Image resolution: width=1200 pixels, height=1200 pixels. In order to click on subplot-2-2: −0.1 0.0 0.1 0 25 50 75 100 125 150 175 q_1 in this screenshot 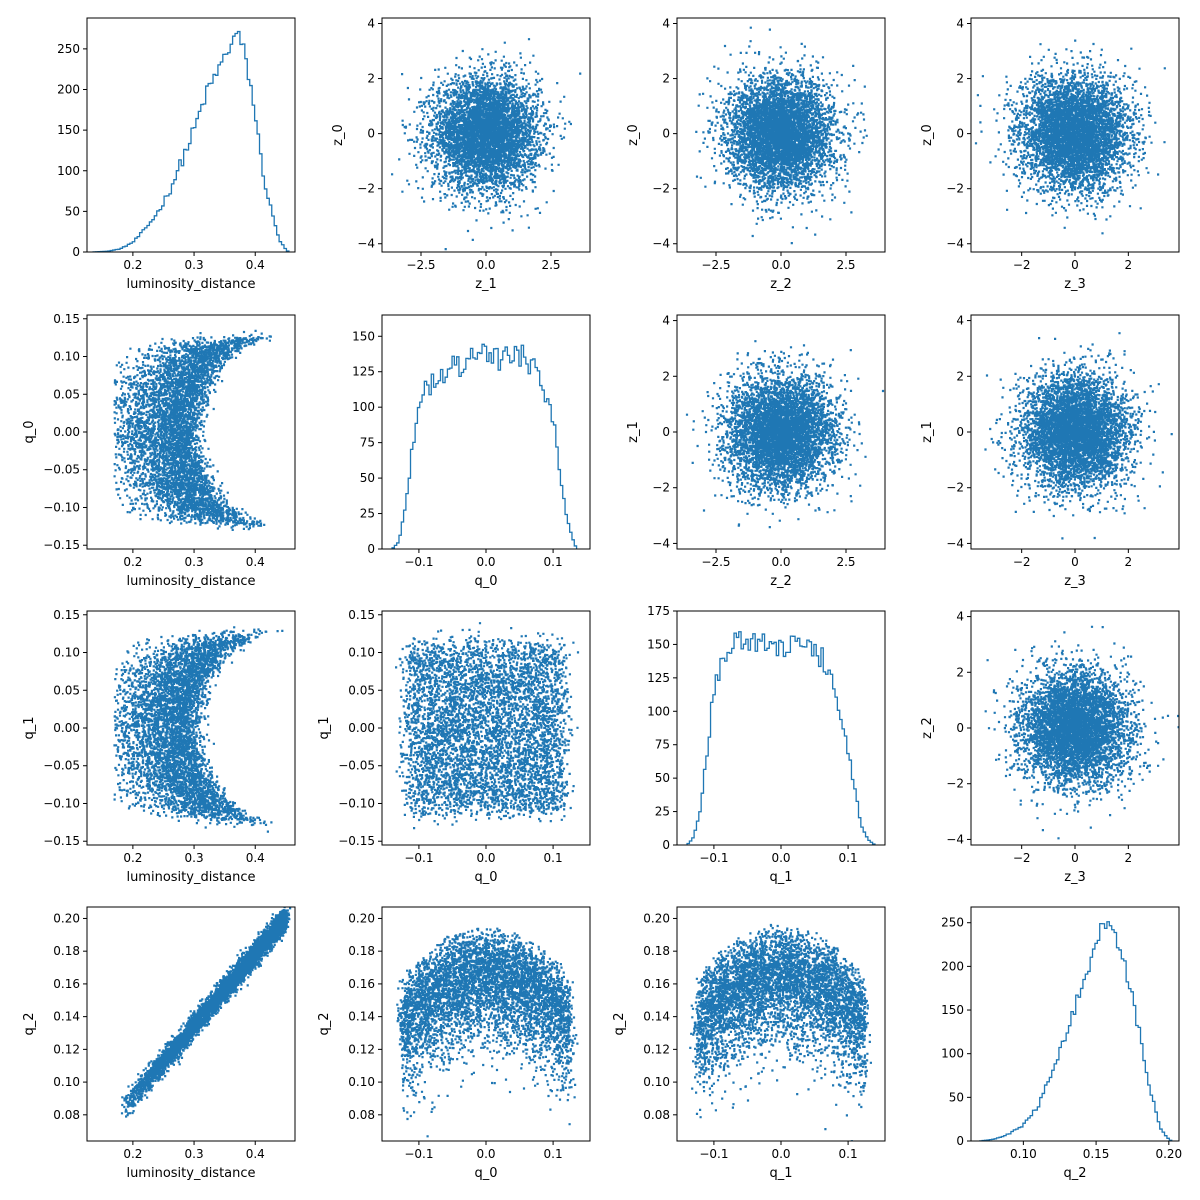, I will do `click(766, 744)`.